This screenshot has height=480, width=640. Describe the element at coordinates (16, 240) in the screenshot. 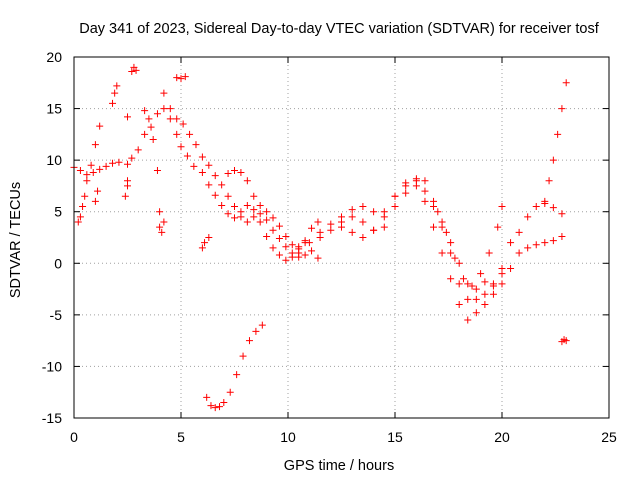

I see `y-axis-label: SDTVAR / TECUs` at that location.